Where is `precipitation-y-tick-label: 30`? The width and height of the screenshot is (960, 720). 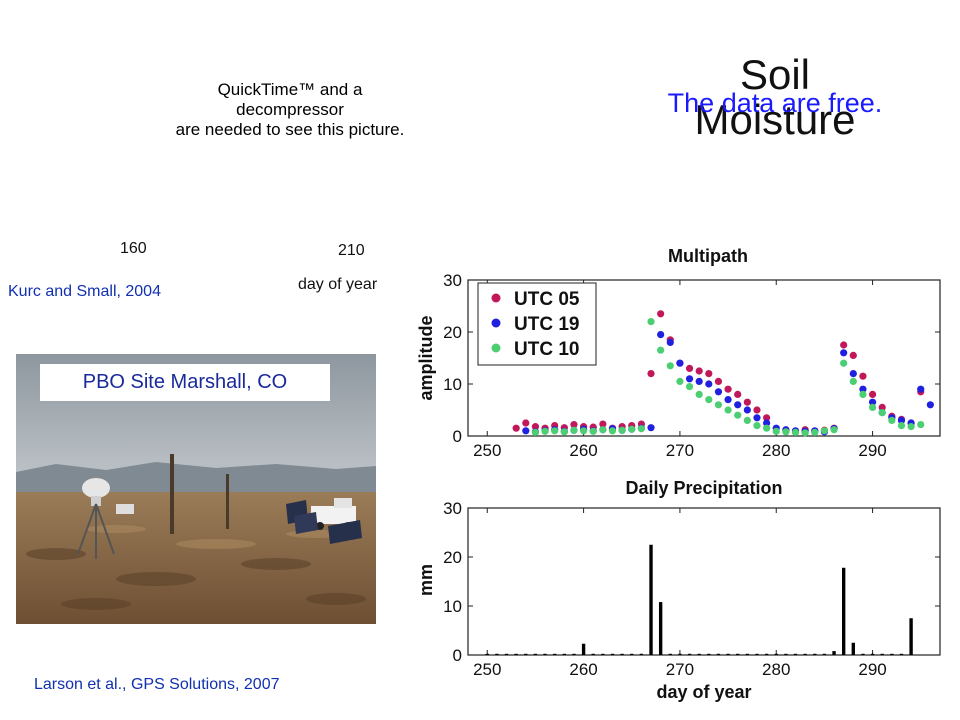 precipitation-y-tick-label: 30 is located at coordinates (452, 508).